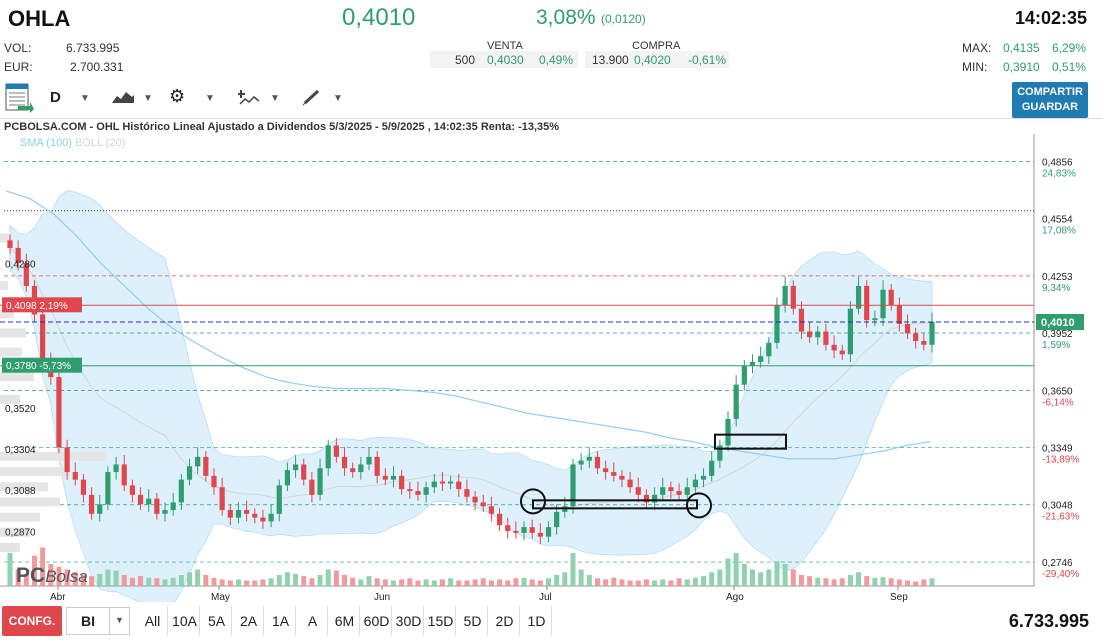  I want to click on indicators-icon, so click(248, 99).